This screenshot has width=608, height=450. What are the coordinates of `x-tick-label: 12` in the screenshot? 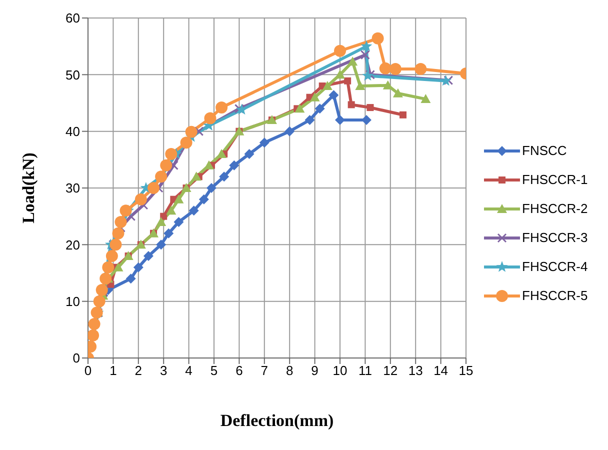 It's located at (390, 370).